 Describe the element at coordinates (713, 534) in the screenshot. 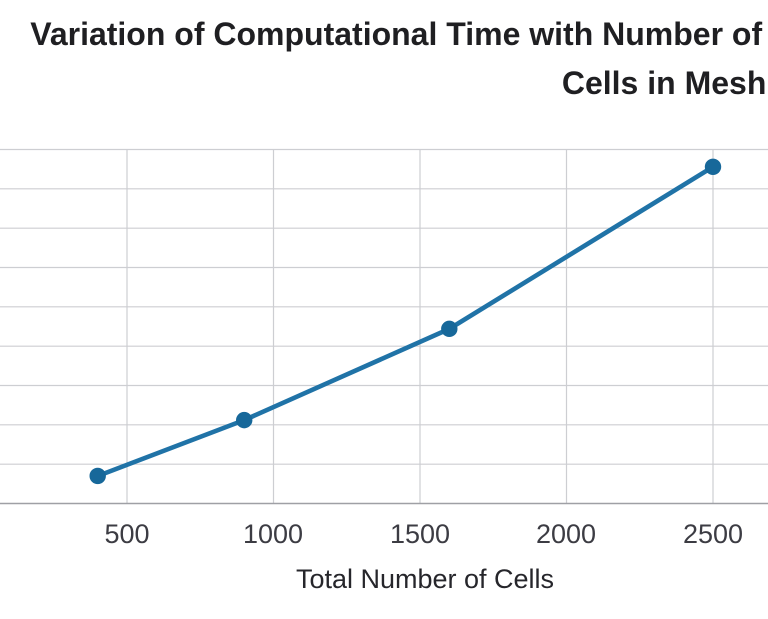

I see `x-tick-2500: 2500` at that location.